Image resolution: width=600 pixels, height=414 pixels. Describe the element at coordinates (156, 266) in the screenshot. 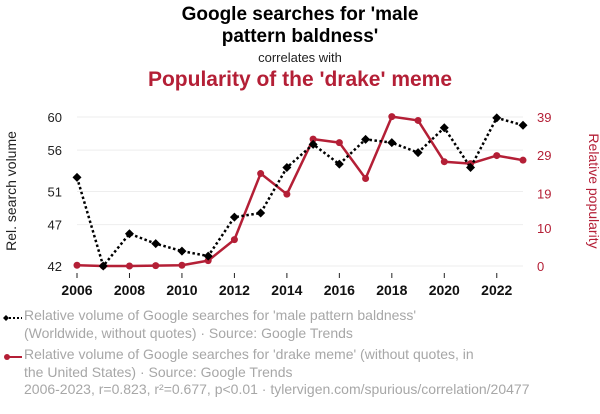

I see `data-point-drake-2009` at that location.